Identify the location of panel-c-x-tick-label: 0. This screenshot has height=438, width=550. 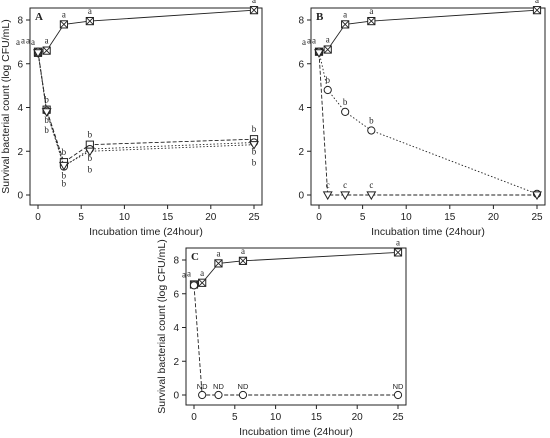
(194, 417).